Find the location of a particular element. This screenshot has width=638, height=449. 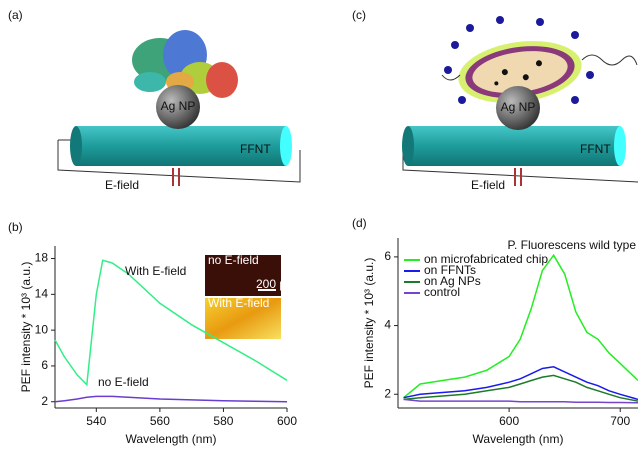

inset: no E-field 200 μm With E-field is located at coordinates (250, 296).